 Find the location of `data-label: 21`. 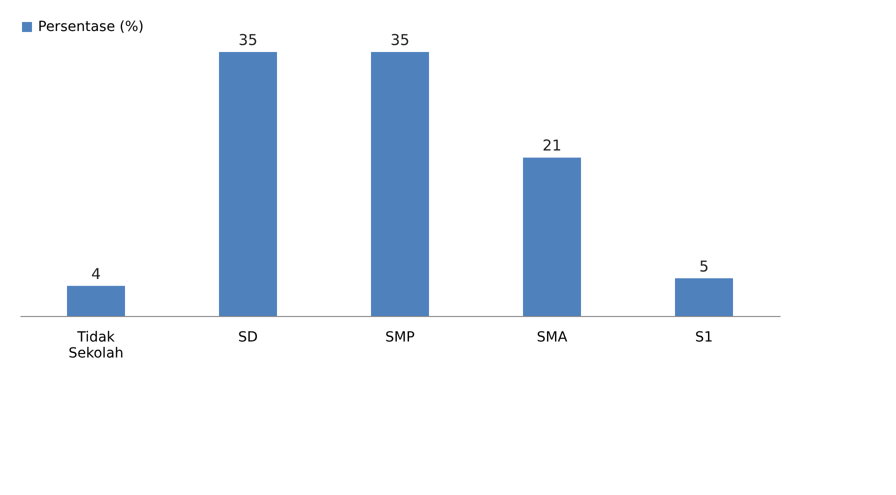

data-label: 21 is located at coordinates (552, 145).